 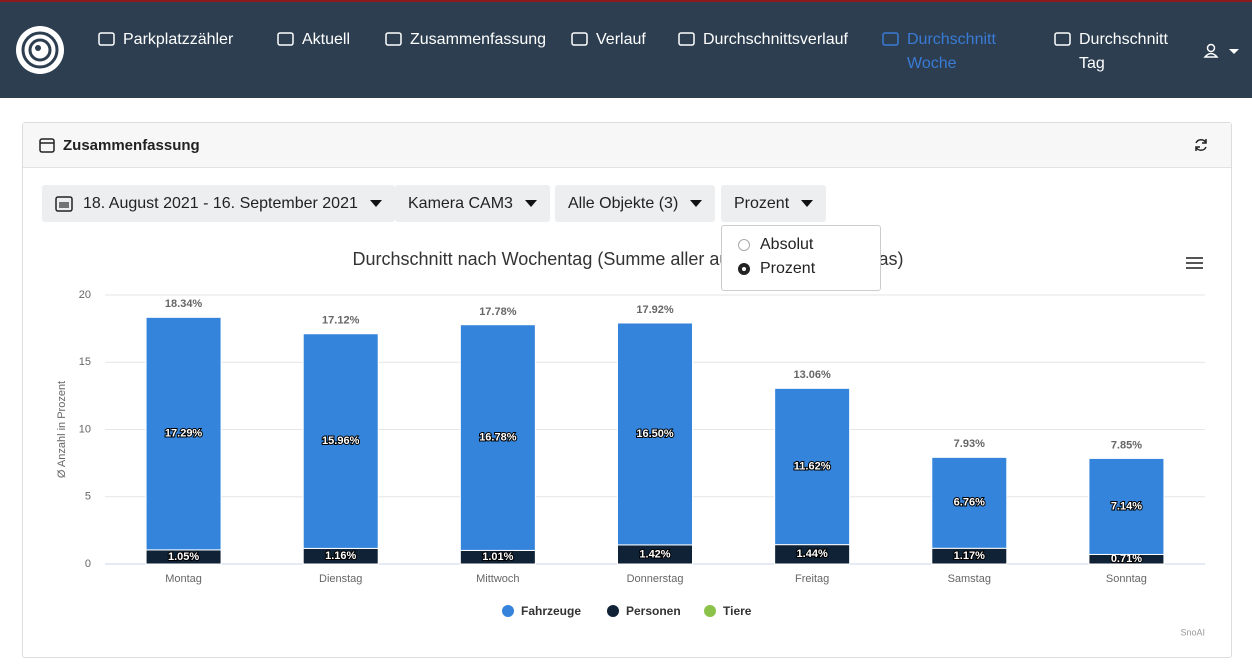 I want to click on x-tick-label: Samstag, so click(x=969, y=579).